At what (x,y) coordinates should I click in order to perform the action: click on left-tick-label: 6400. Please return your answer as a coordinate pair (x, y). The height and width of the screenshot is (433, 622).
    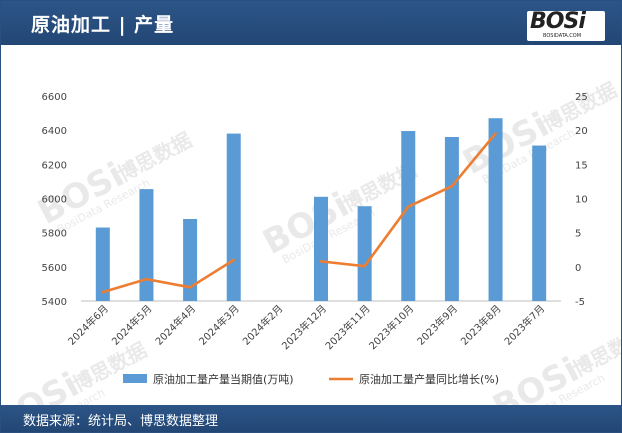
    Looking at the image, I should click on (54, 131).